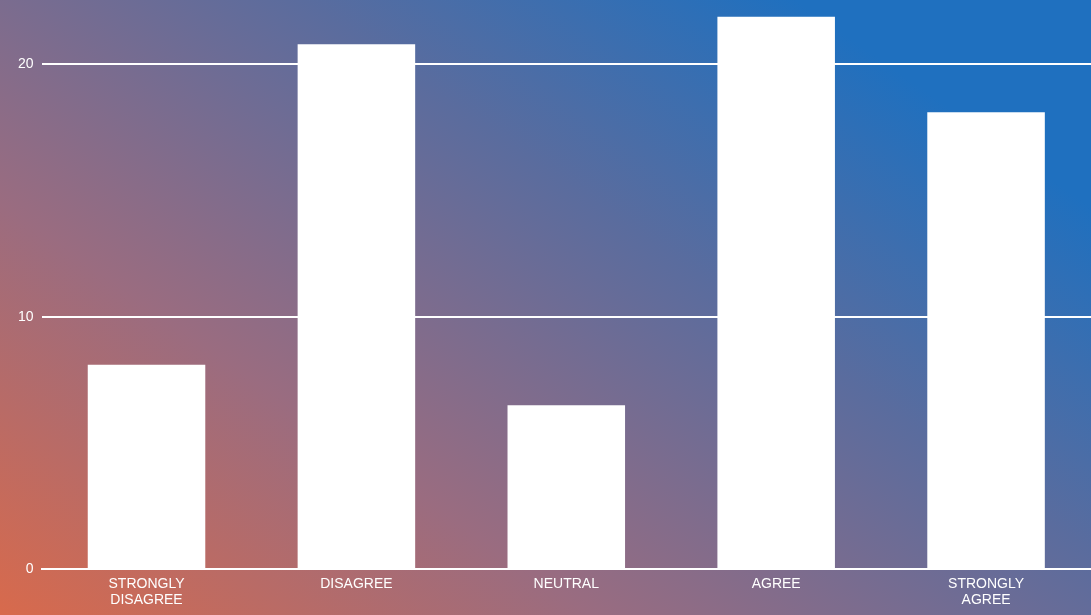 This screenshot has height=615, width=1091. Describe the element at coordinates (776, 582) in the screenshot. I see `x-tick-label: AGREE` at that location.